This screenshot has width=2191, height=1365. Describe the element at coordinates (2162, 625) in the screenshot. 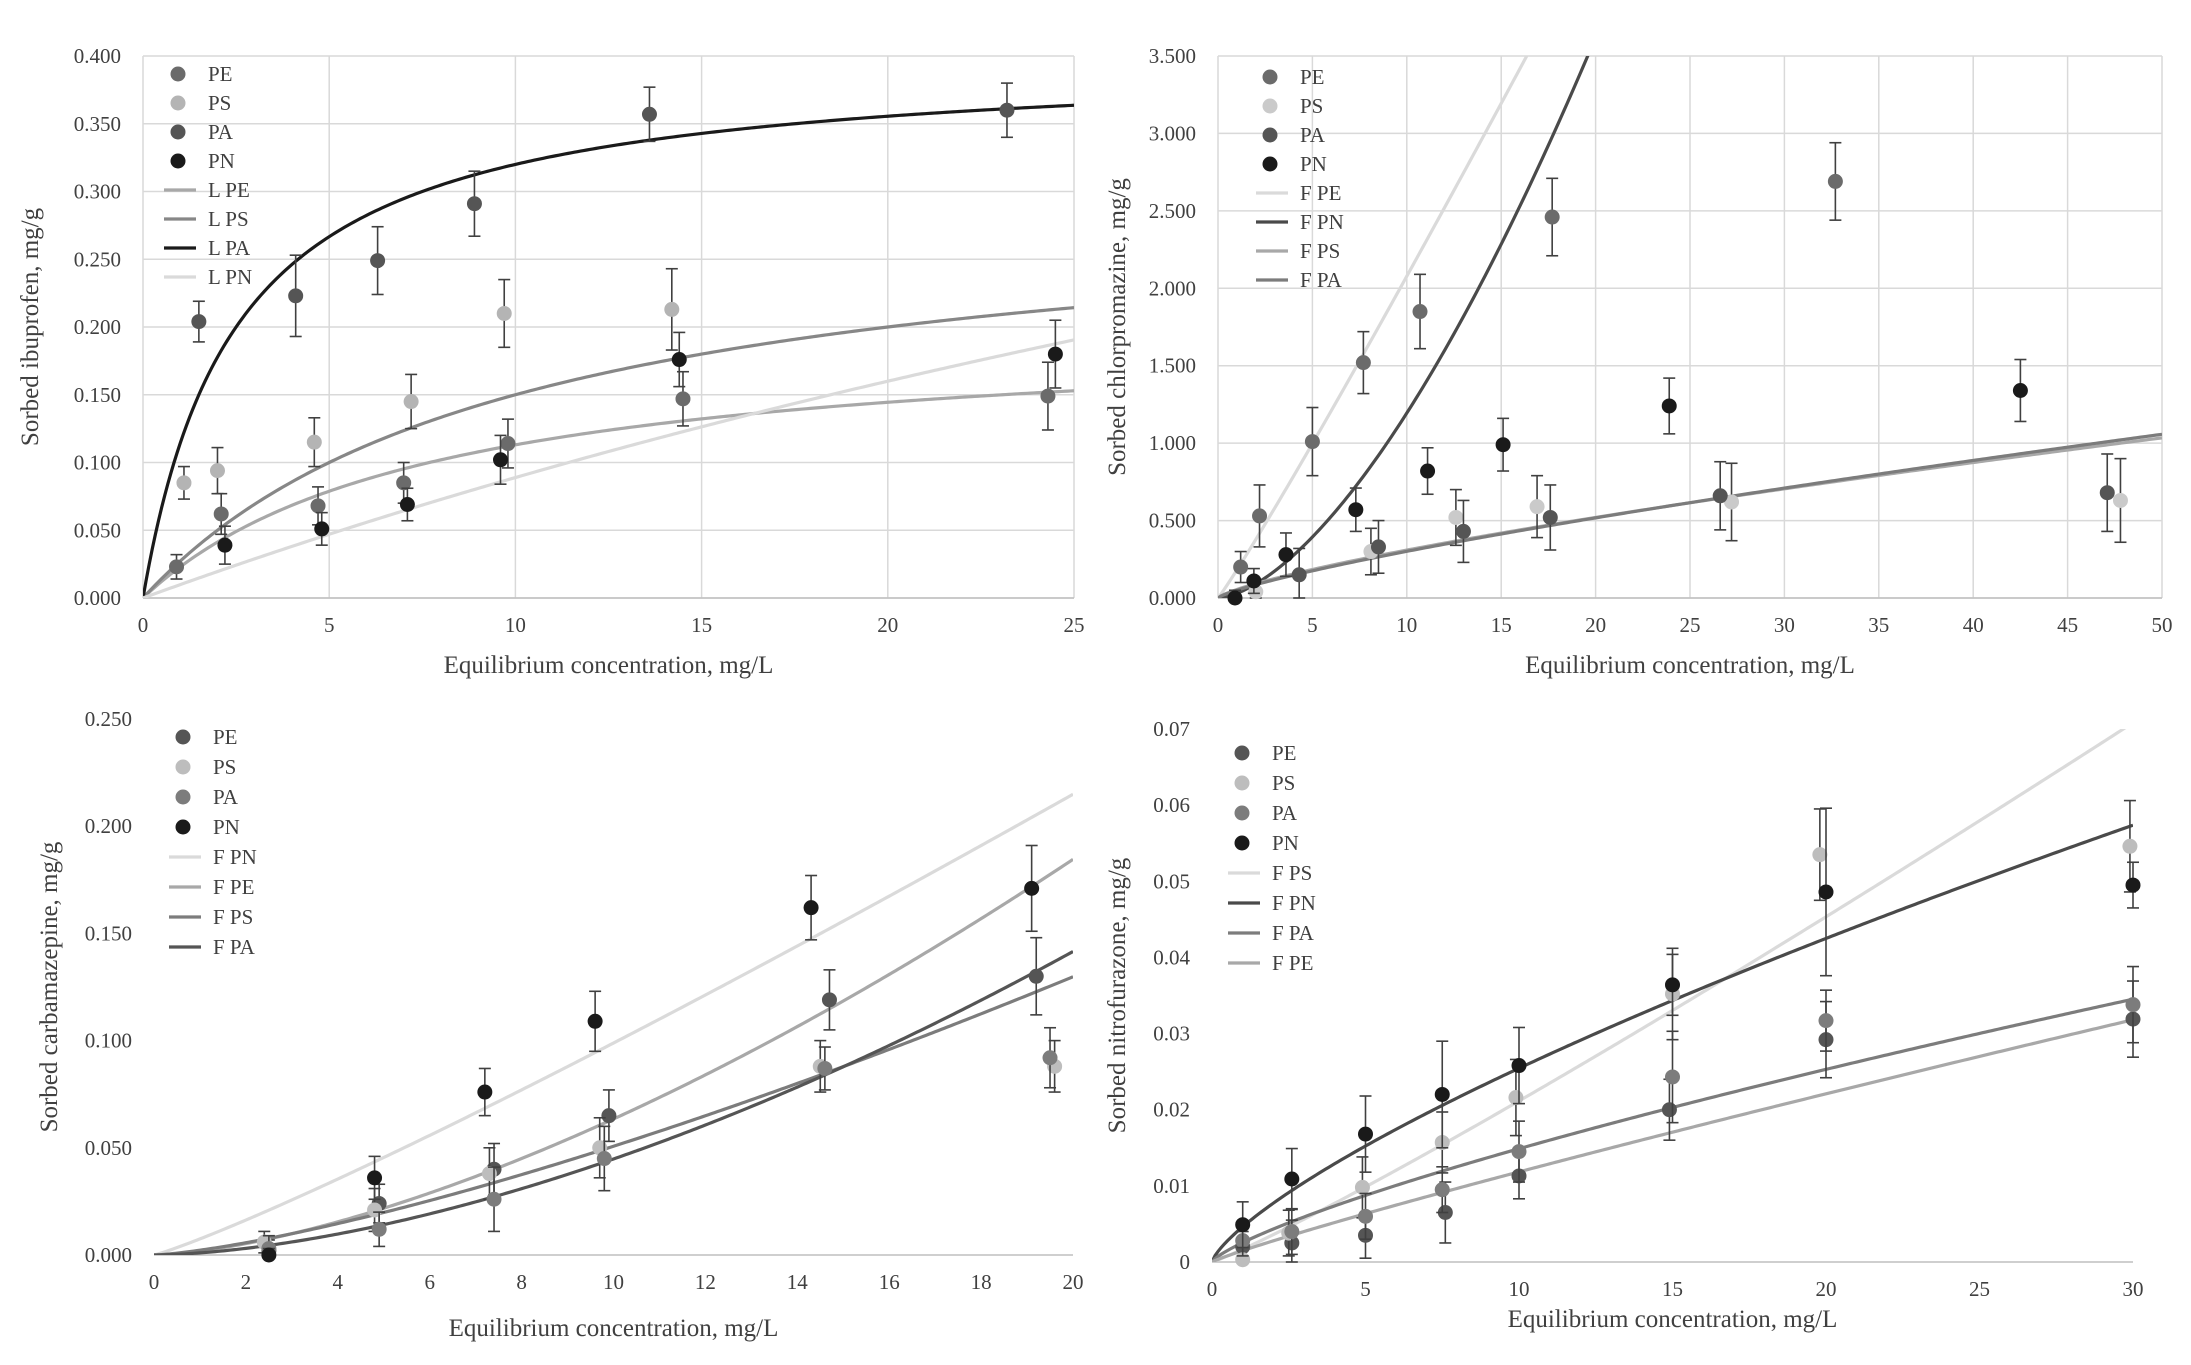

I see `x-tick-label: 50` at that location.